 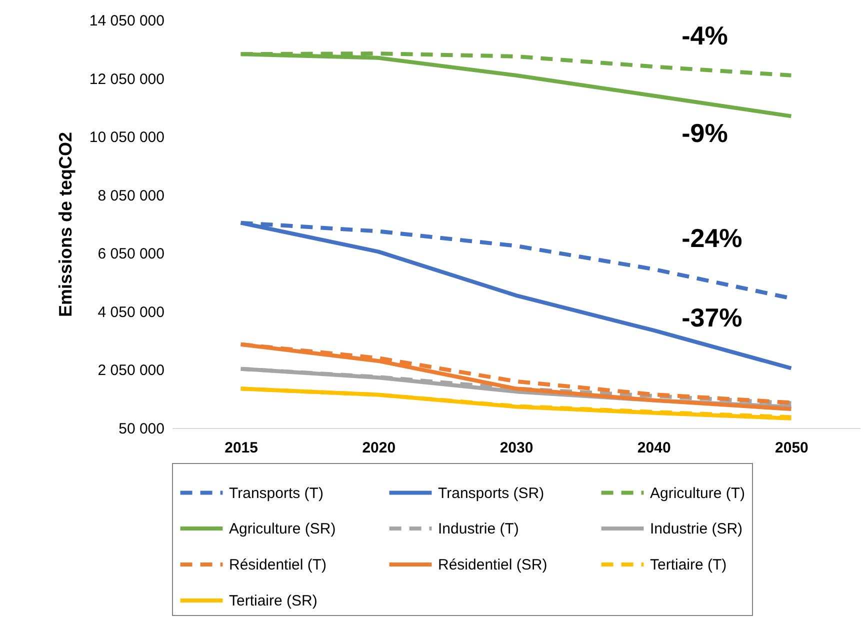 What do you see at coordinates (654, 448) in the screenshot?
I see `x-tick-label: 2040` at bounding box center [654, 448].